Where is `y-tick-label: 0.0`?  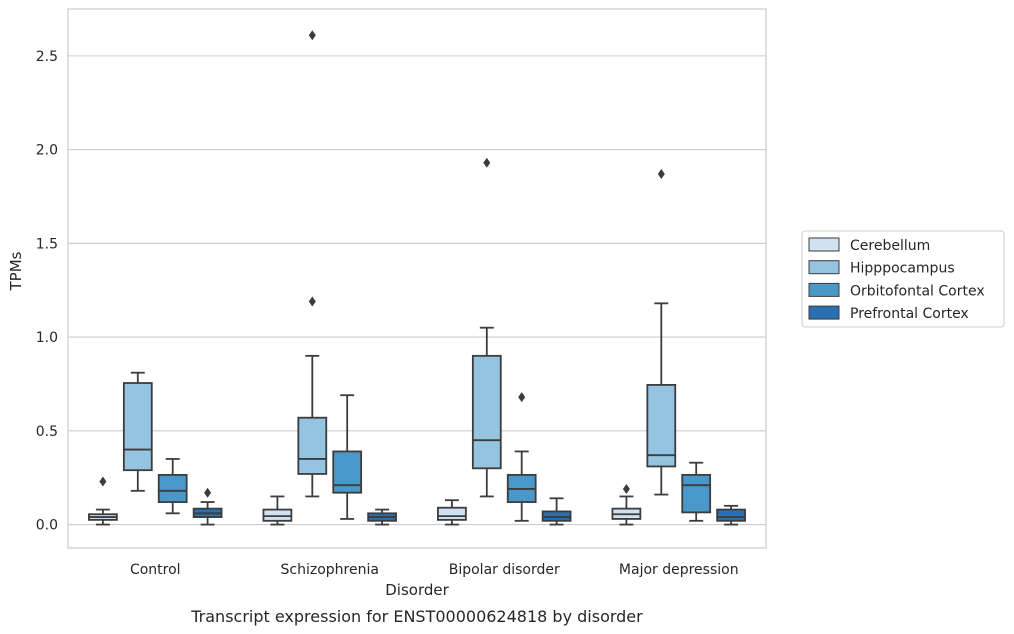 y-tick-label: 0.0 is located at coordinates (47, 526).